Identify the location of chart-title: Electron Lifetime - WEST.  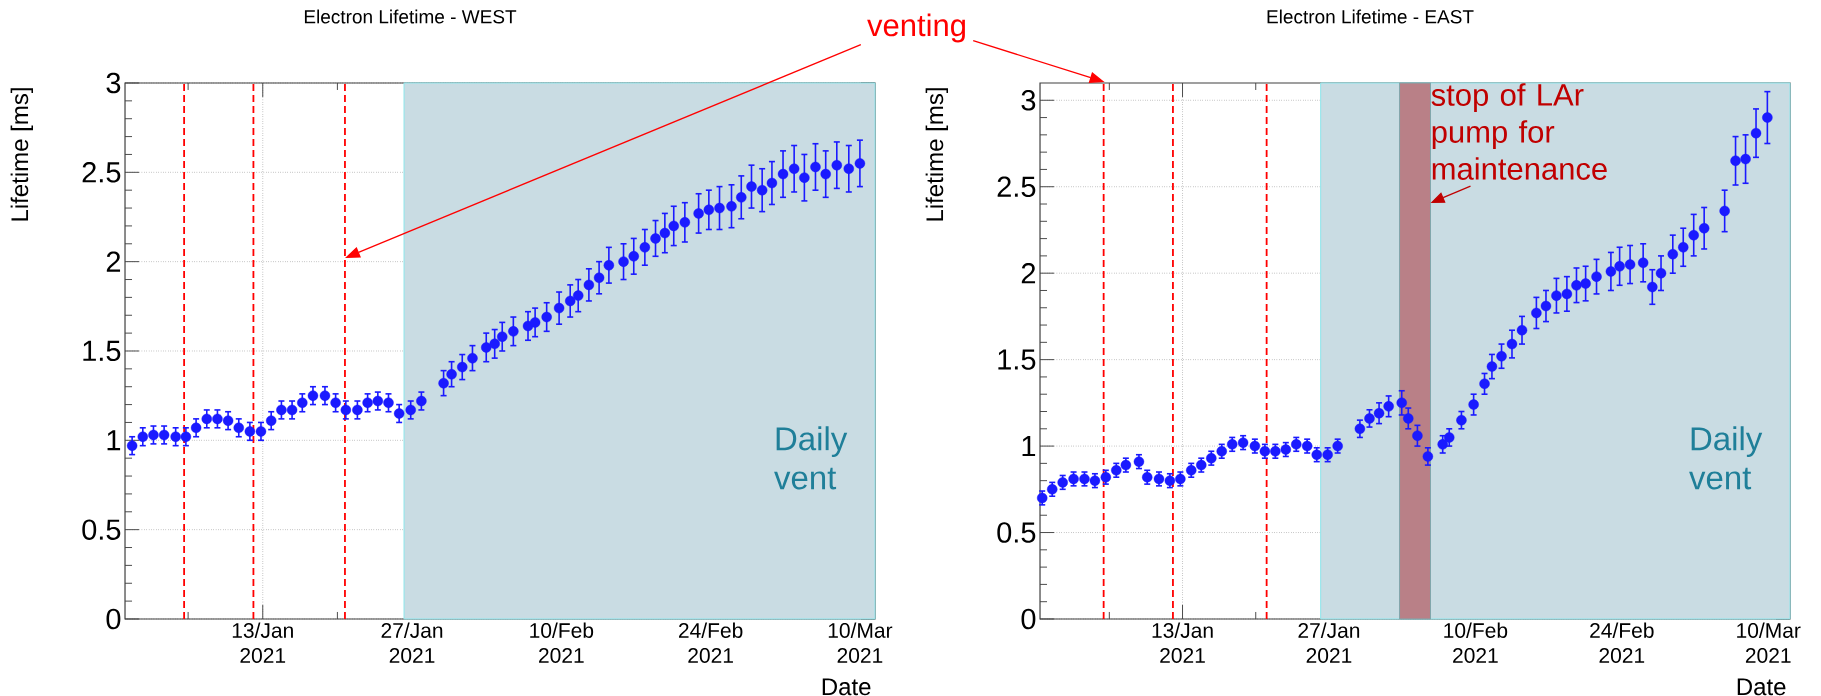
(410, 16).